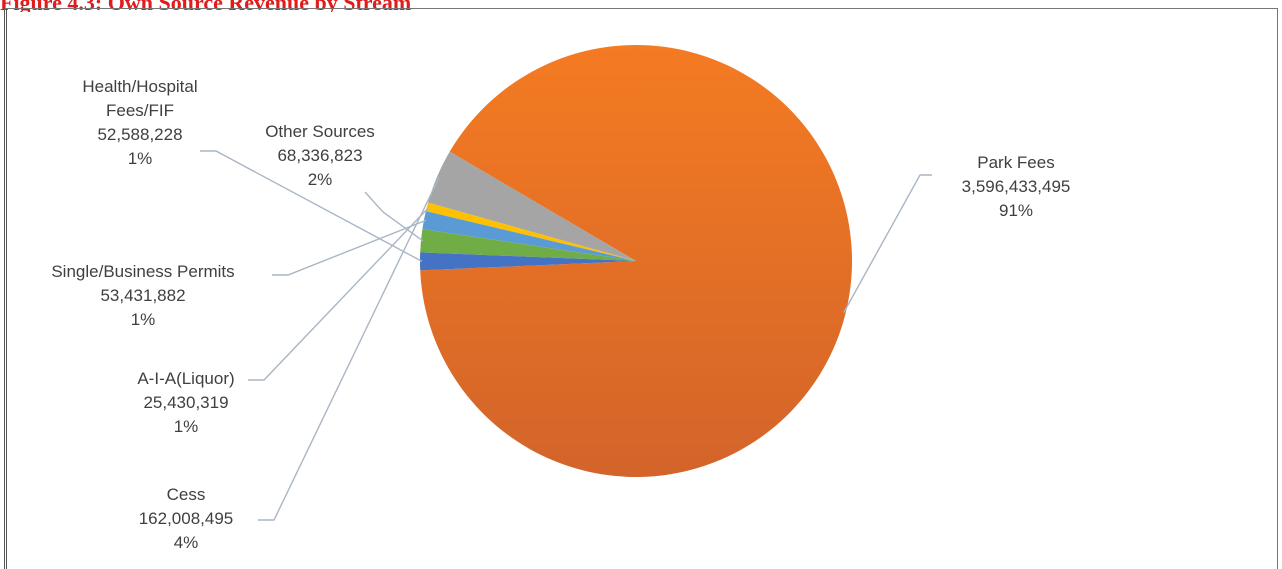 The width and height of the screenshot is (1282, 569). I want to click on pie-slice-single-business-permits, so click(529, 236).